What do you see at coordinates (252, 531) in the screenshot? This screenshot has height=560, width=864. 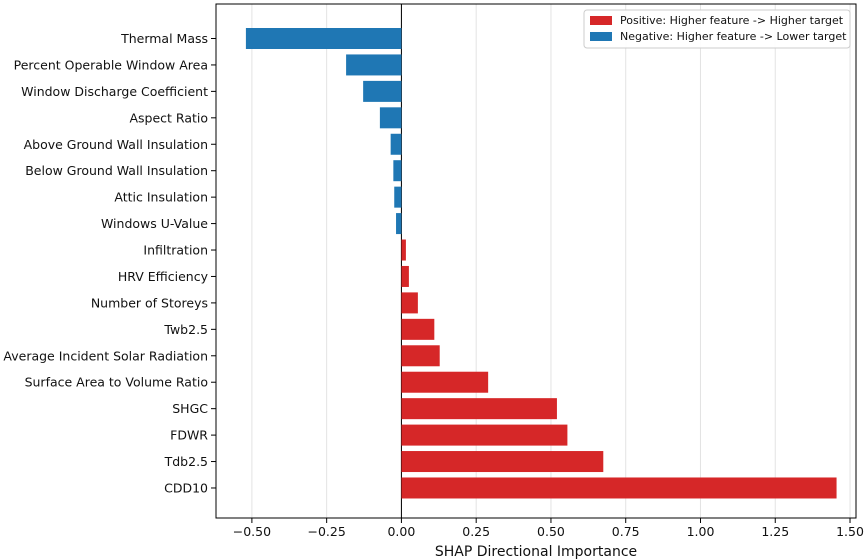 I see `x-tick-label: −0.50` at bounding box center [252, 531].